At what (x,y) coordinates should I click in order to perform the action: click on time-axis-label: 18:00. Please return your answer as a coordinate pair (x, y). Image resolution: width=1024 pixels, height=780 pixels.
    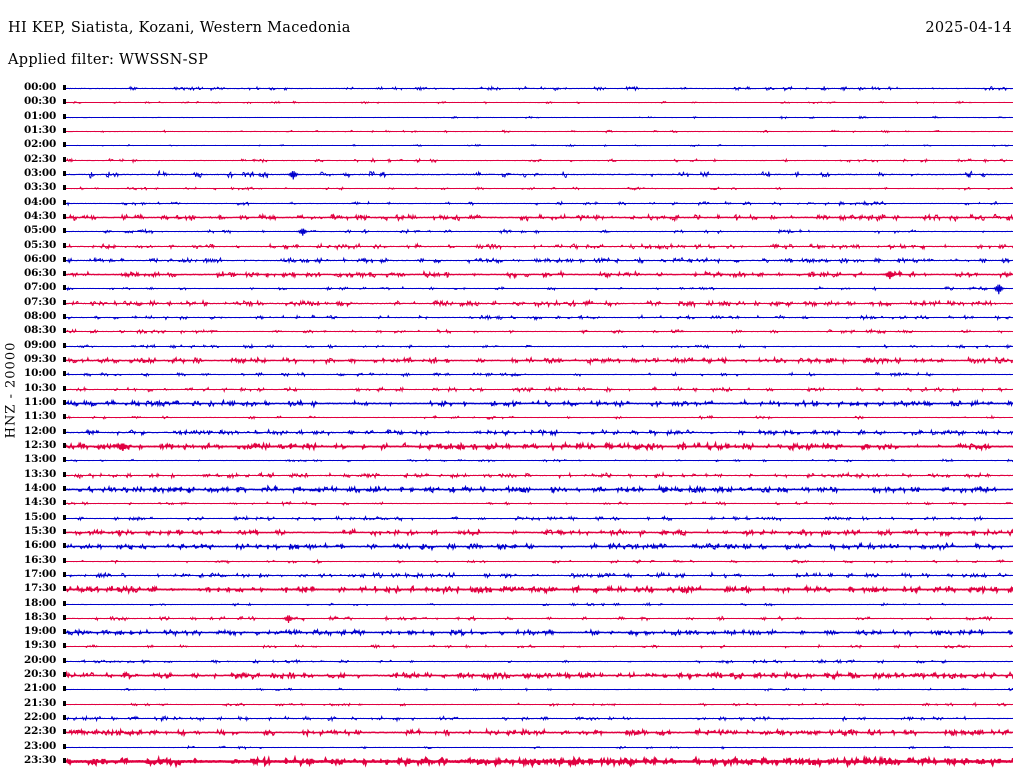
    Looking at the image, I should click on (40, 602).